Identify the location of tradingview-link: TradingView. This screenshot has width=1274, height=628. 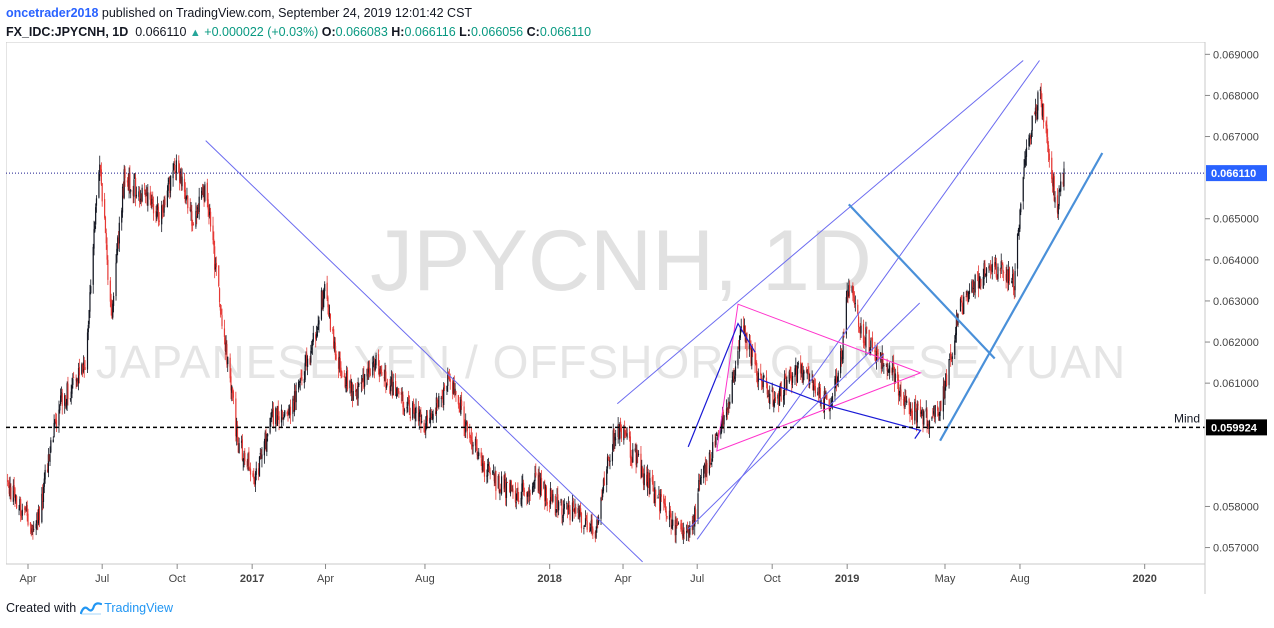
(138, 608).